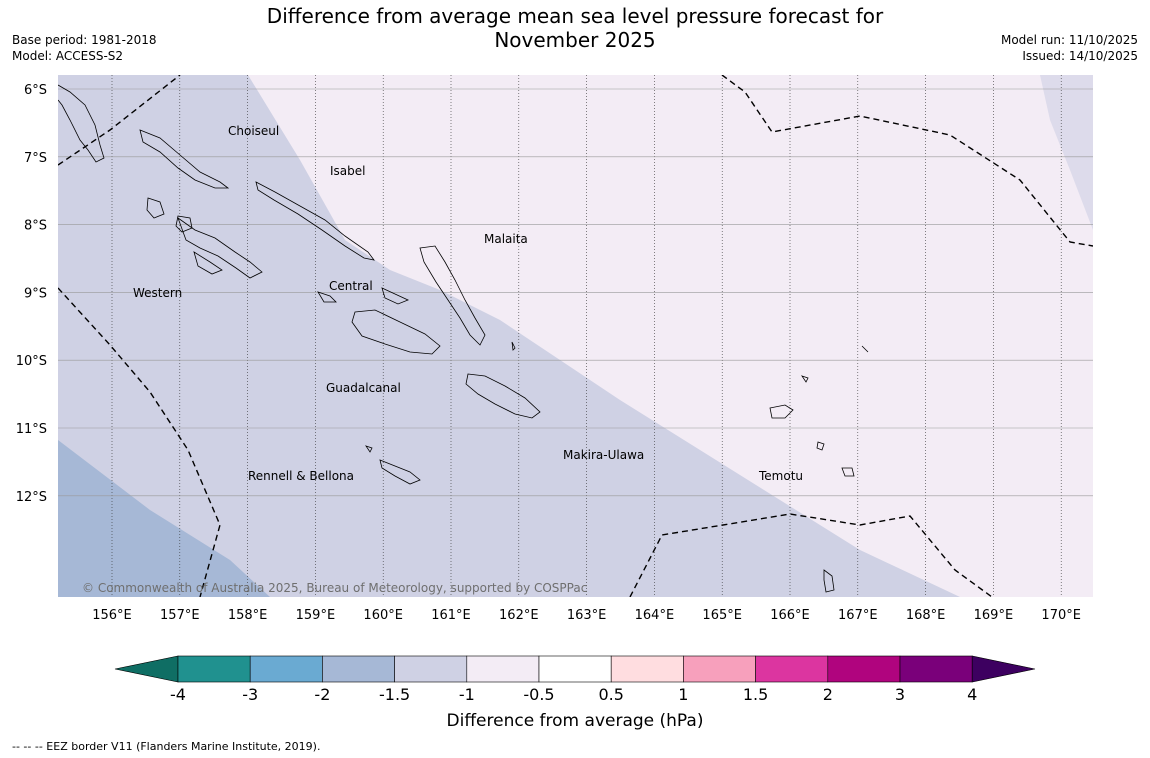 The width and height of the screenshot is (1150, 758). I want to click on island-bougainville, so click(81, 123).